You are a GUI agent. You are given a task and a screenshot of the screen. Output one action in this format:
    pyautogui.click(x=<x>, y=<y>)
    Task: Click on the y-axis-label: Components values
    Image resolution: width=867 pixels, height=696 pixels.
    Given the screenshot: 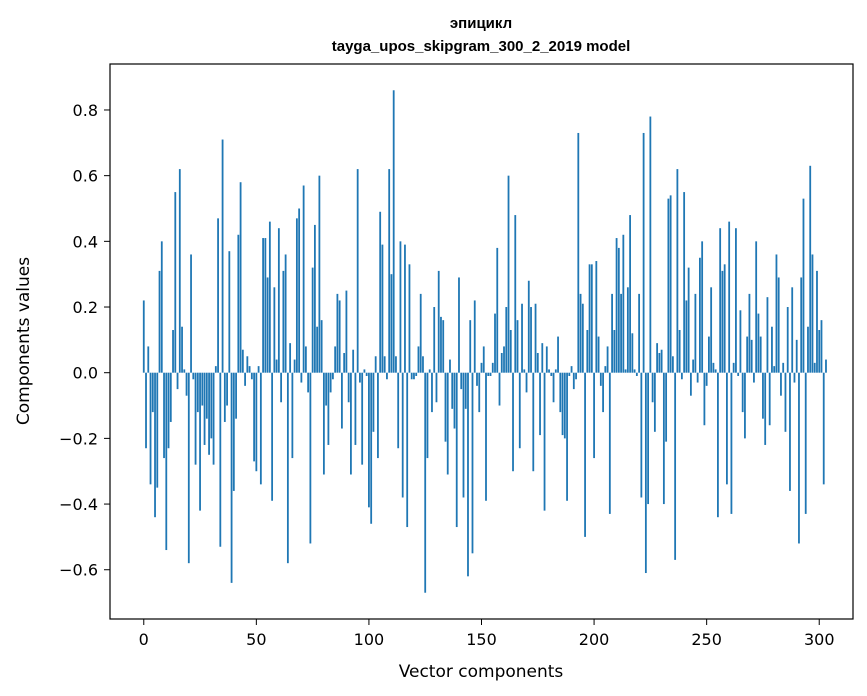 What is the action you would take?
    pyautogui.click(x=24, y=341)
    